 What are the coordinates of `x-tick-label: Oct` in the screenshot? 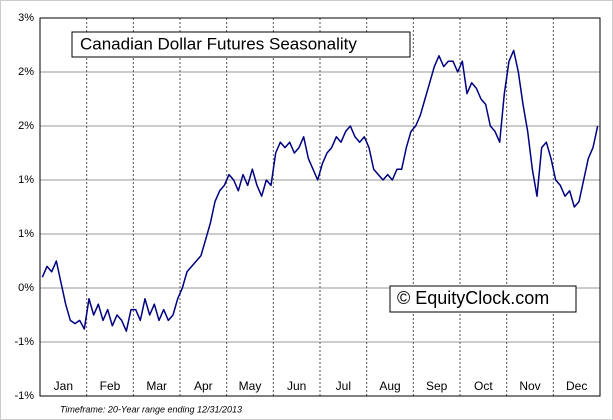 It's located at (483, 386).